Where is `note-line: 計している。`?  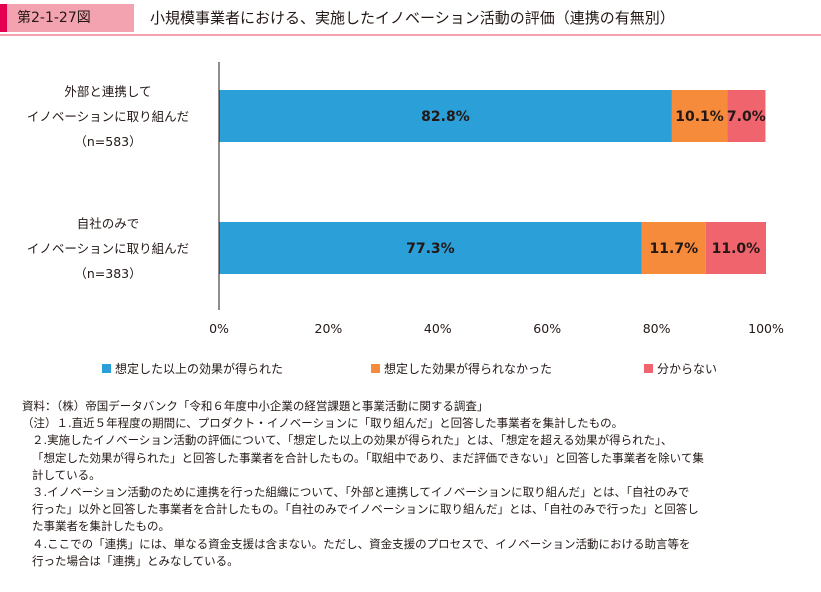
note-line: 計している。 is located at coordinates (66, 474).